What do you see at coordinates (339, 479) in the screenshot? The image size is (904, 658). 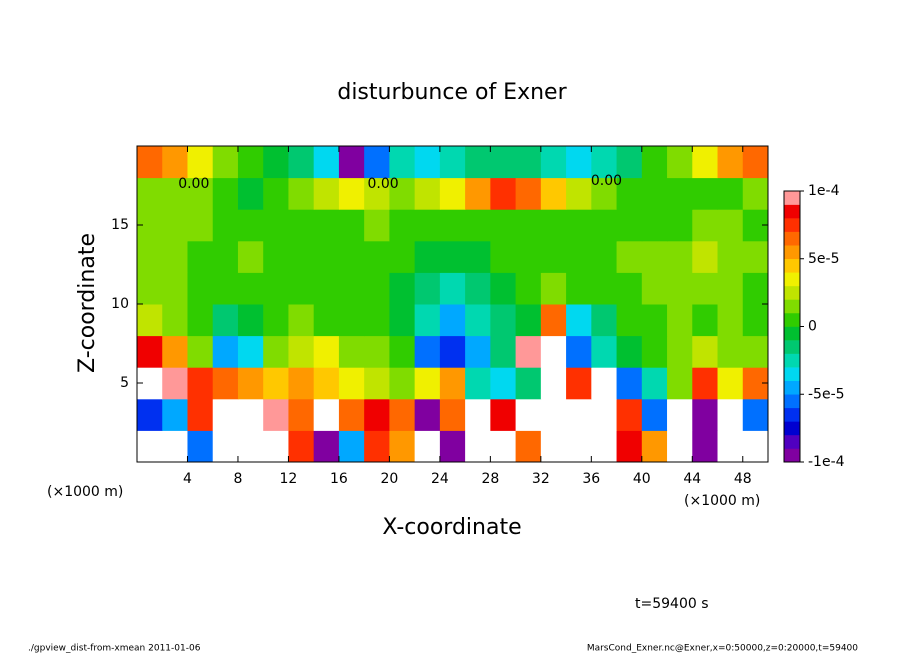 I see `x-tick-label: 16` at bounding box center [339, 479].